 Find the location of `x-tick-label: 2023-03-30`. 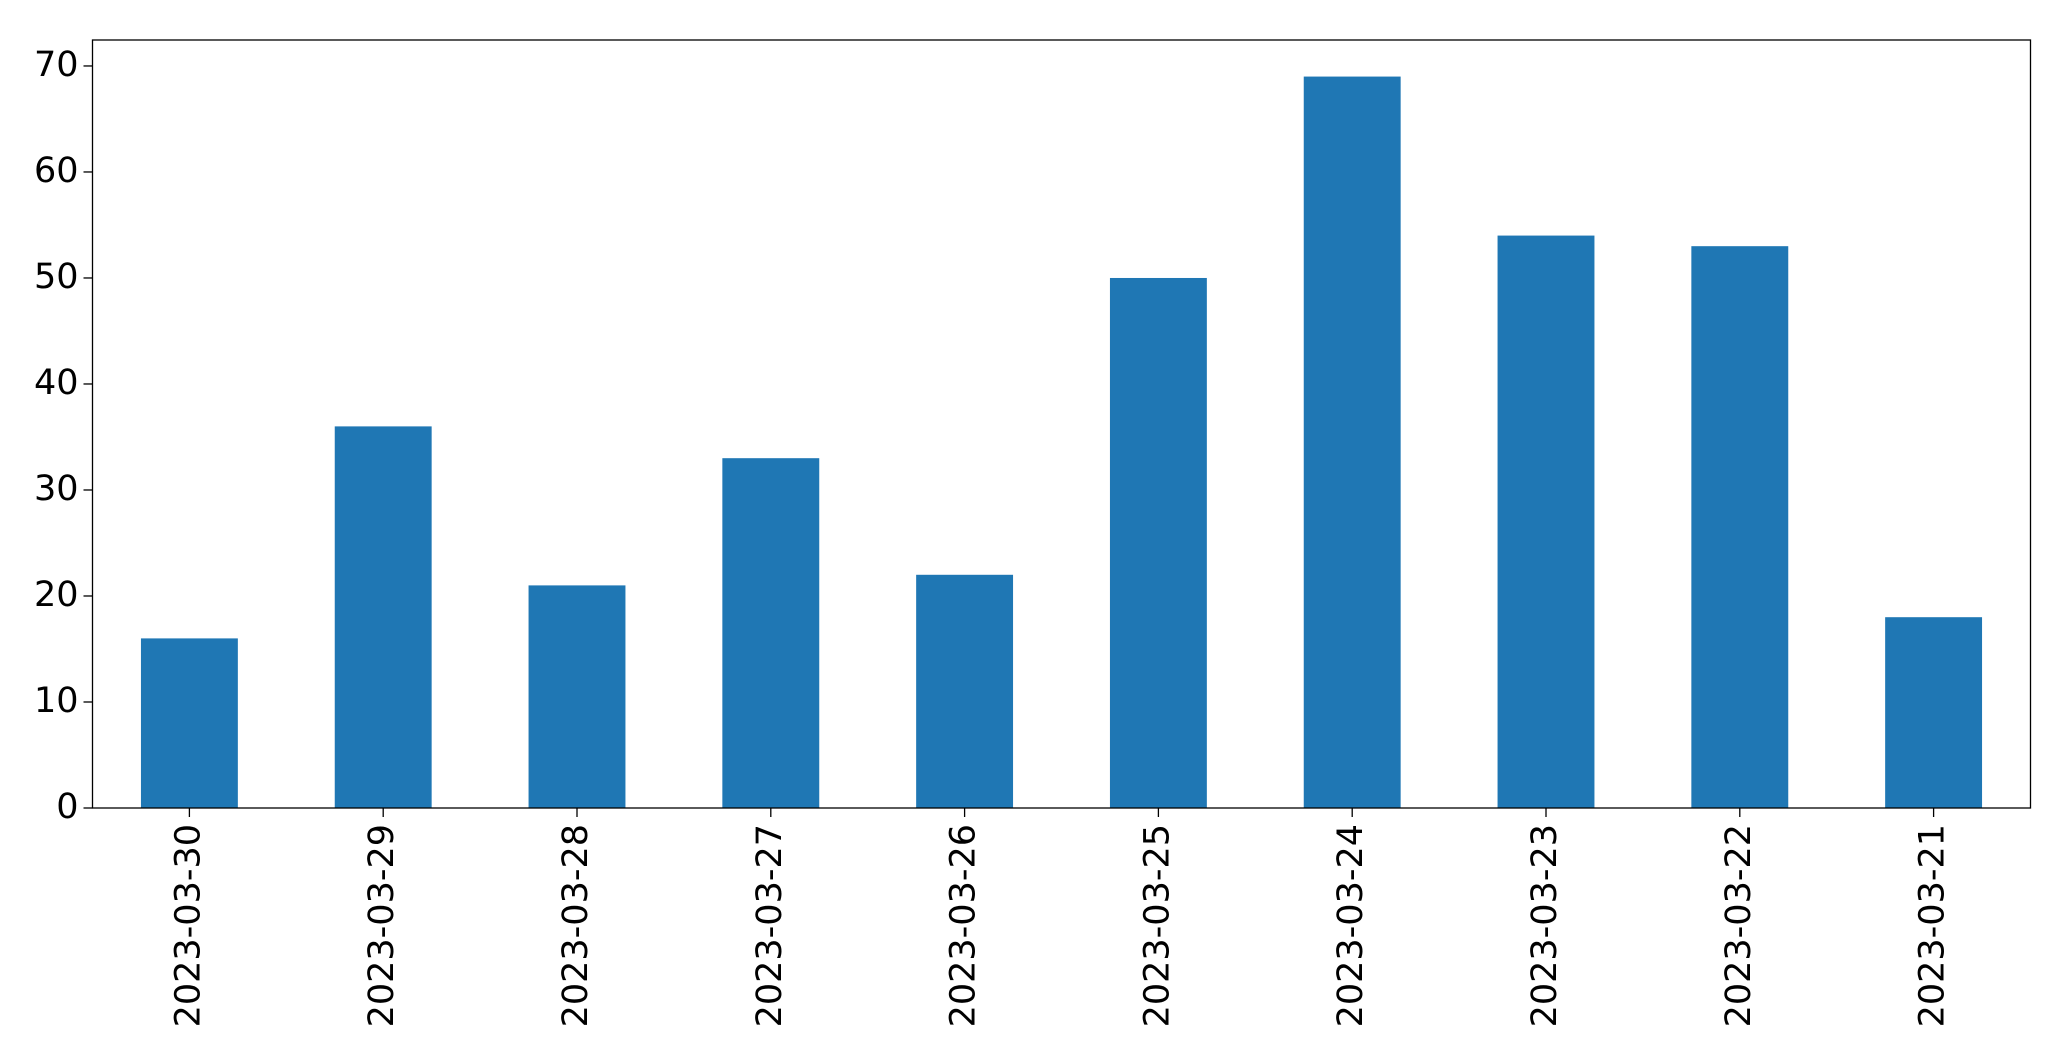

x-tick-label: 2023-03-30 is located at coordinates (188, 925).